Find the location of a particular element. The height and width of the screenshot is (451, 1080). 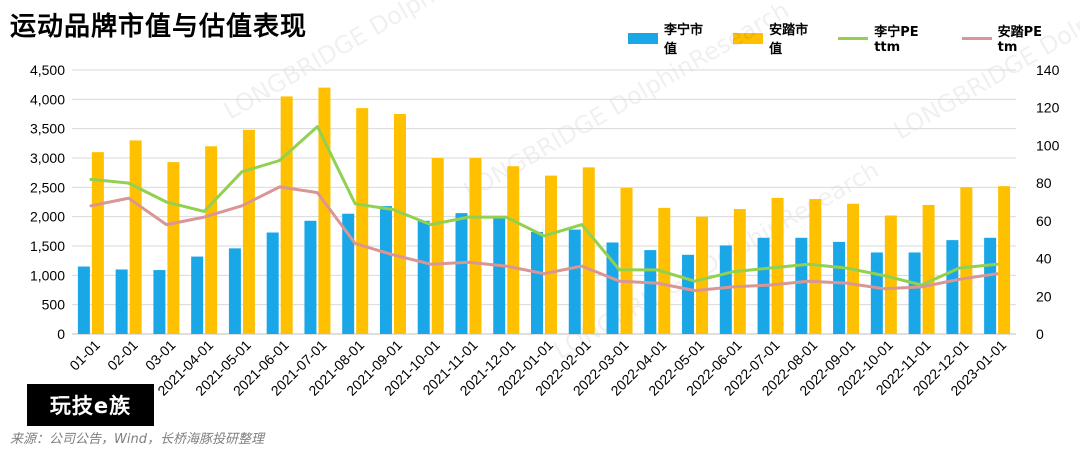

y-left-tick-label: 1,500 is located at coordinates (47, 246).